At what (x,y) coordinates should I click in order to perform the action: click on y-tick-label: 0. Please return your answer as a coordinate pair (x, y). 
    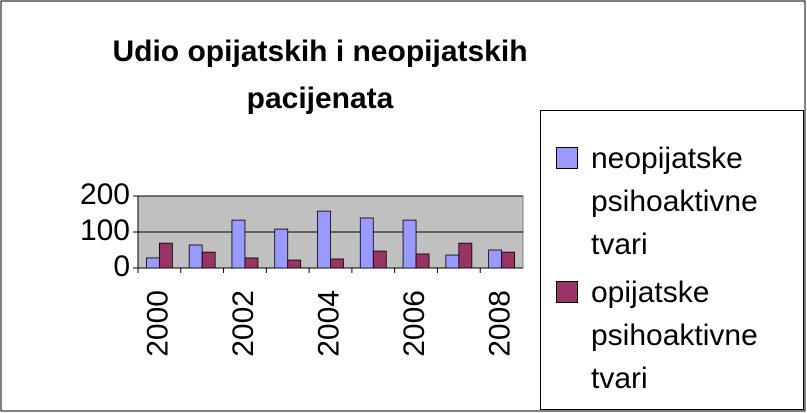
    Looking at the image, I should click on (121, 266).